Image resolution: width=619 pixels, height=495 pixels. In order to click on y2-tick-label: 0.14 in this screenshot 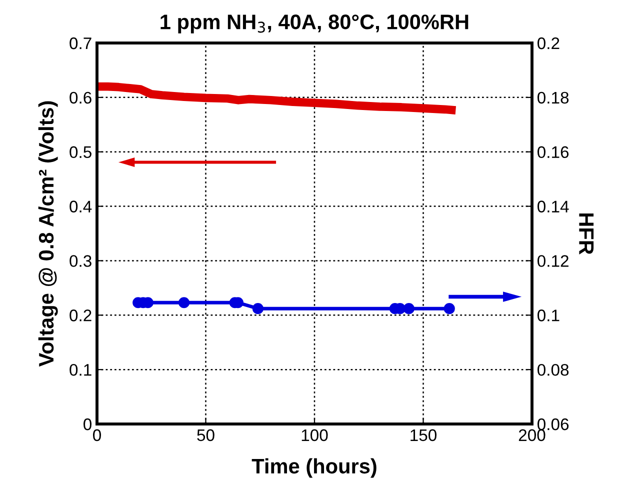, I will do `click(553, 206)`.